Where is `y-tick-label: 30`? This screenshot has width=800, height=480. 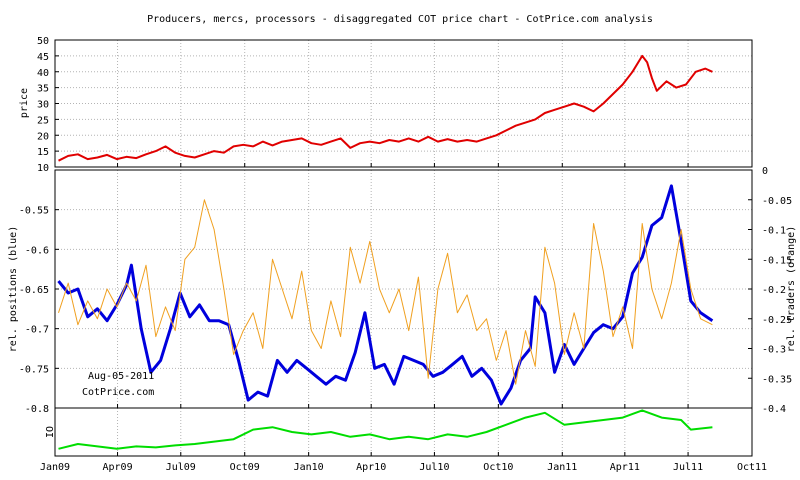
y-tick-label: 30 is located at coordinates (43, 105).